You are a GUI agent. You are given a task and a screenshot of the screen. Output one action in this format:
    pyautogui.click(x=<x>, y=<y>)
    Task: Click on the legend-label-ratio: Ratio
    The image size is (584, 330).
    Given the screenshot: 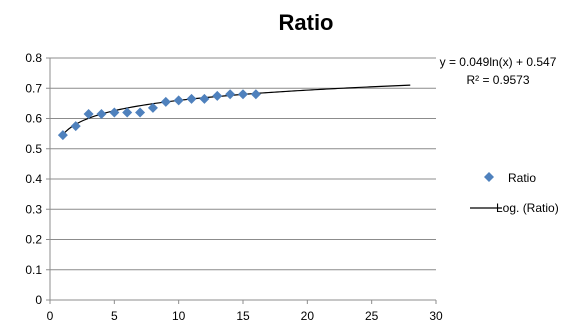 What is the action you would take?
    pyautogui.click(x=522, y=178)
    